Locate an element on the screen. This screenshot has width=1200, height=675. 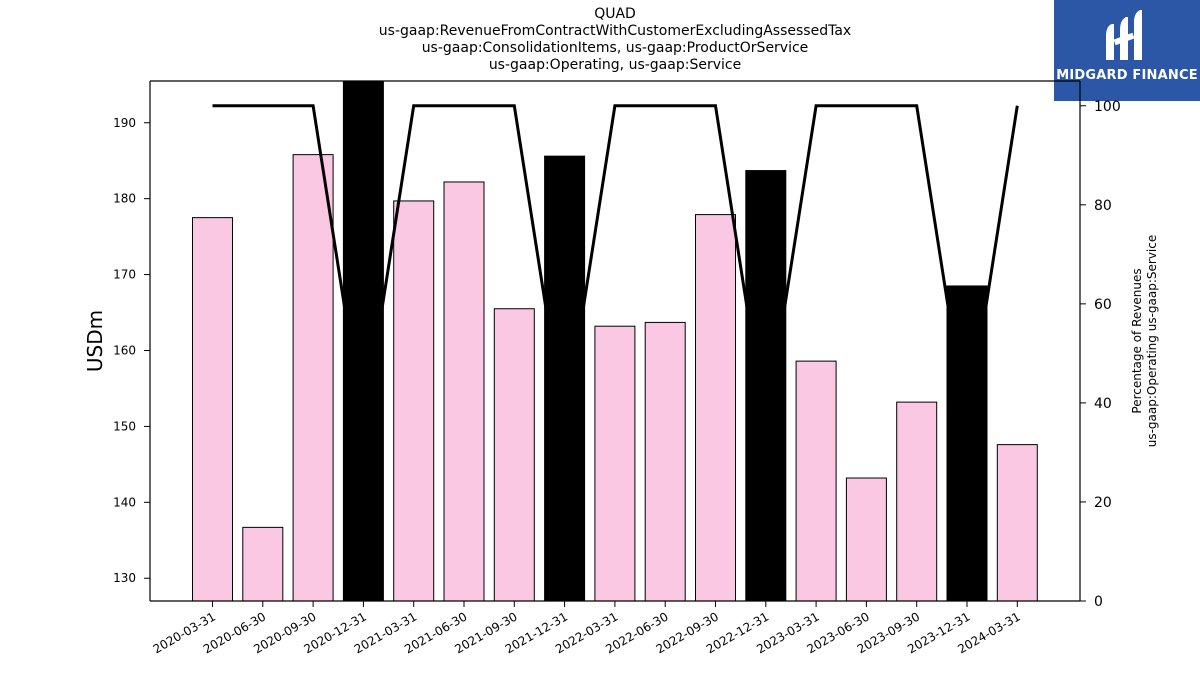
right-tick-label: 20 is located at coordinates (1103, 503).